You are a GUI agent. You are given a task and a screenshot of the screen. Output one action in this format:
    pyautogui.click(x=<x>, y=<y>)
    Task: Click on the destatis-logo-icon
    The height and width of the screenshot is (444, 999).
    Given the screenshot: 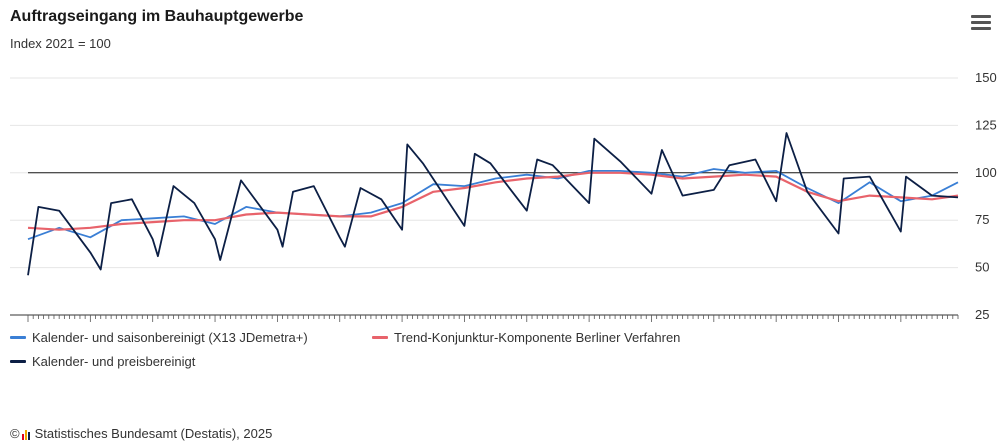 What is the action you would take?
    pyautogui.click(x=26, y=434)
    